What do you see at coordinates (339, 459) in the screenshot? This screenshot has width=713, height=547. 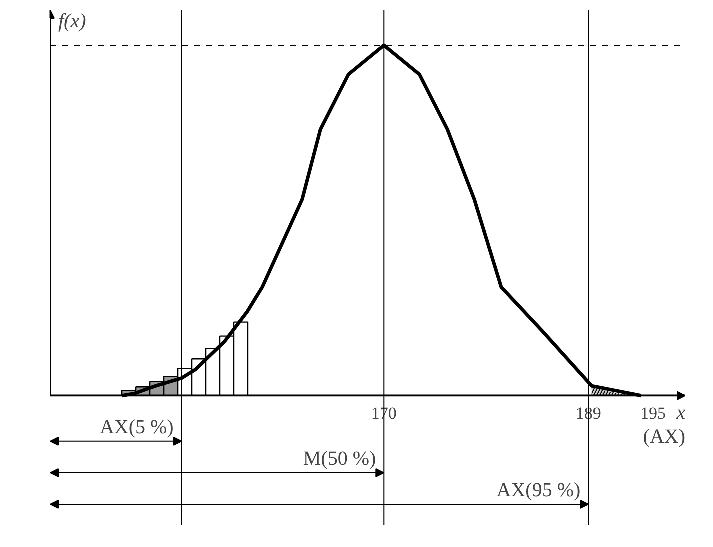 I see `annotation: M(50 %)` at bounding box center [339, 459].